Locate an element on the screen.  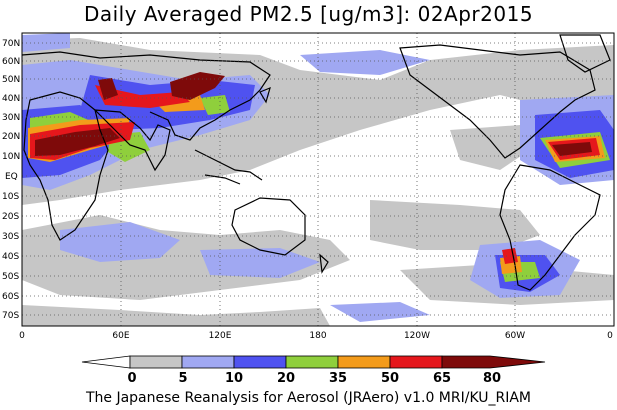
colorbar is located at coordinates (313, 362).